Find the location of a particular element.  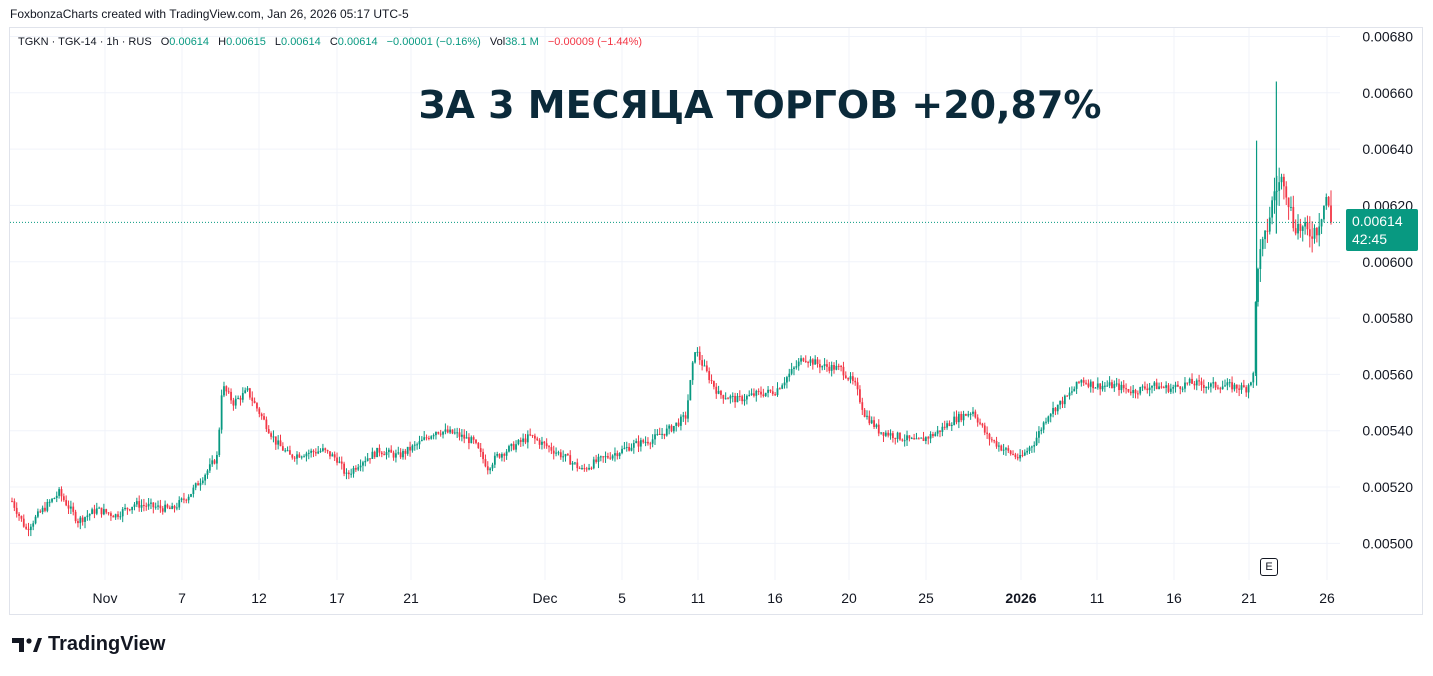

earnings-event-marker: E is located at coordinates (1269, 567).